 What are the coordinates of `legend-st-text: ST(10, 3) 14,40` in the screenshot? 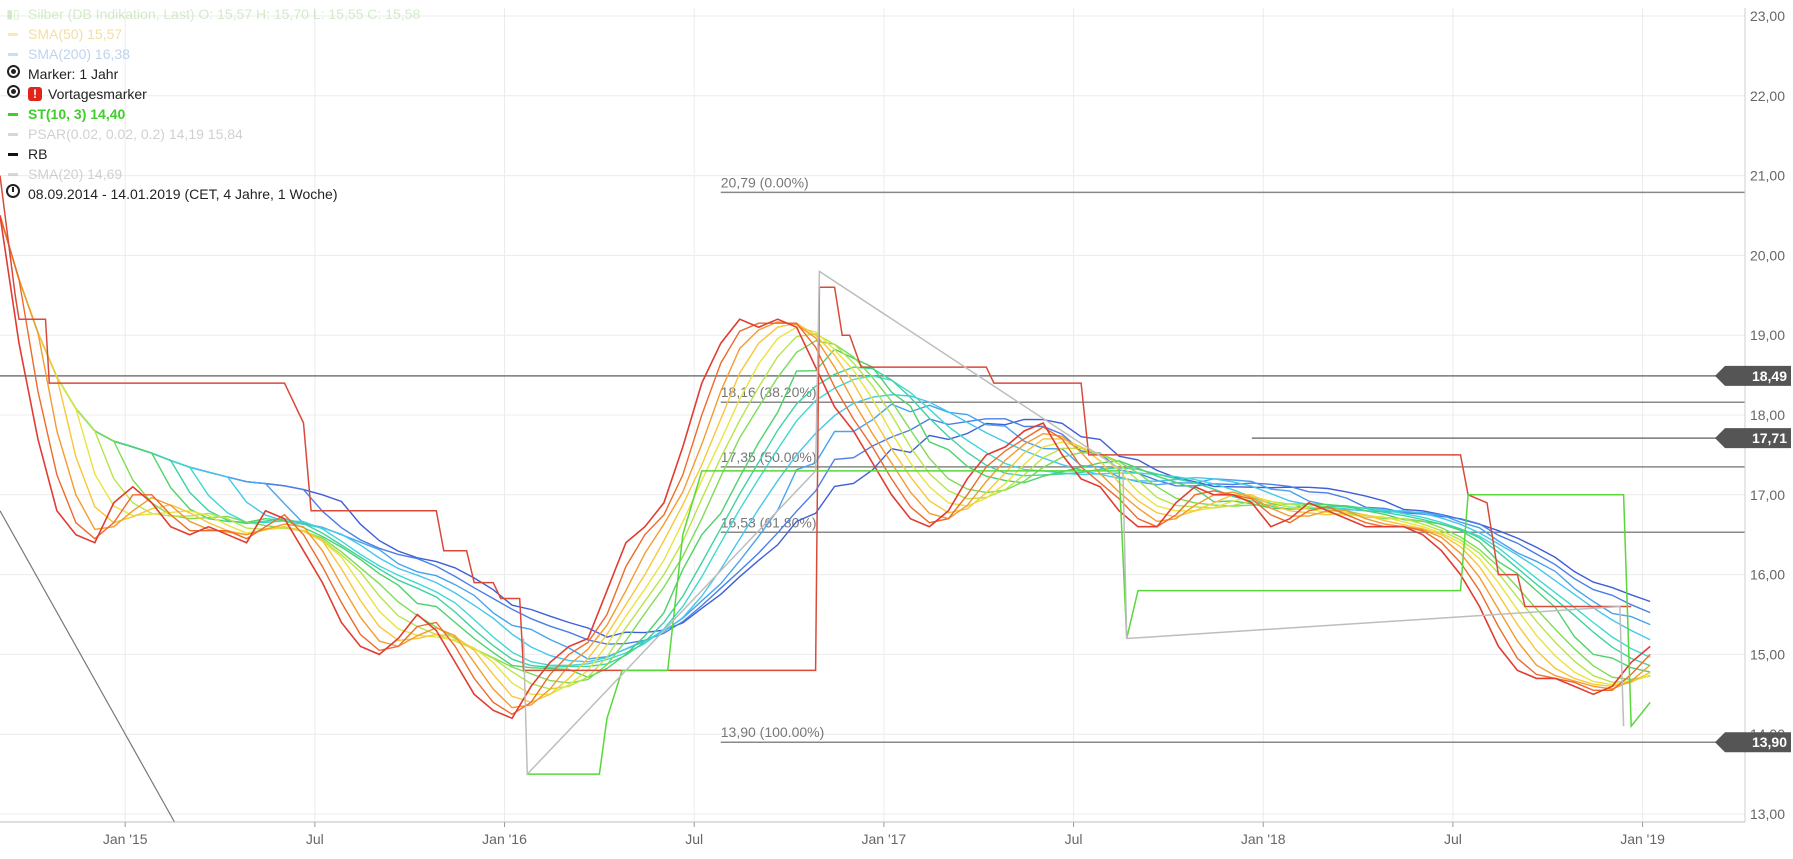 It's located at (77, 114).